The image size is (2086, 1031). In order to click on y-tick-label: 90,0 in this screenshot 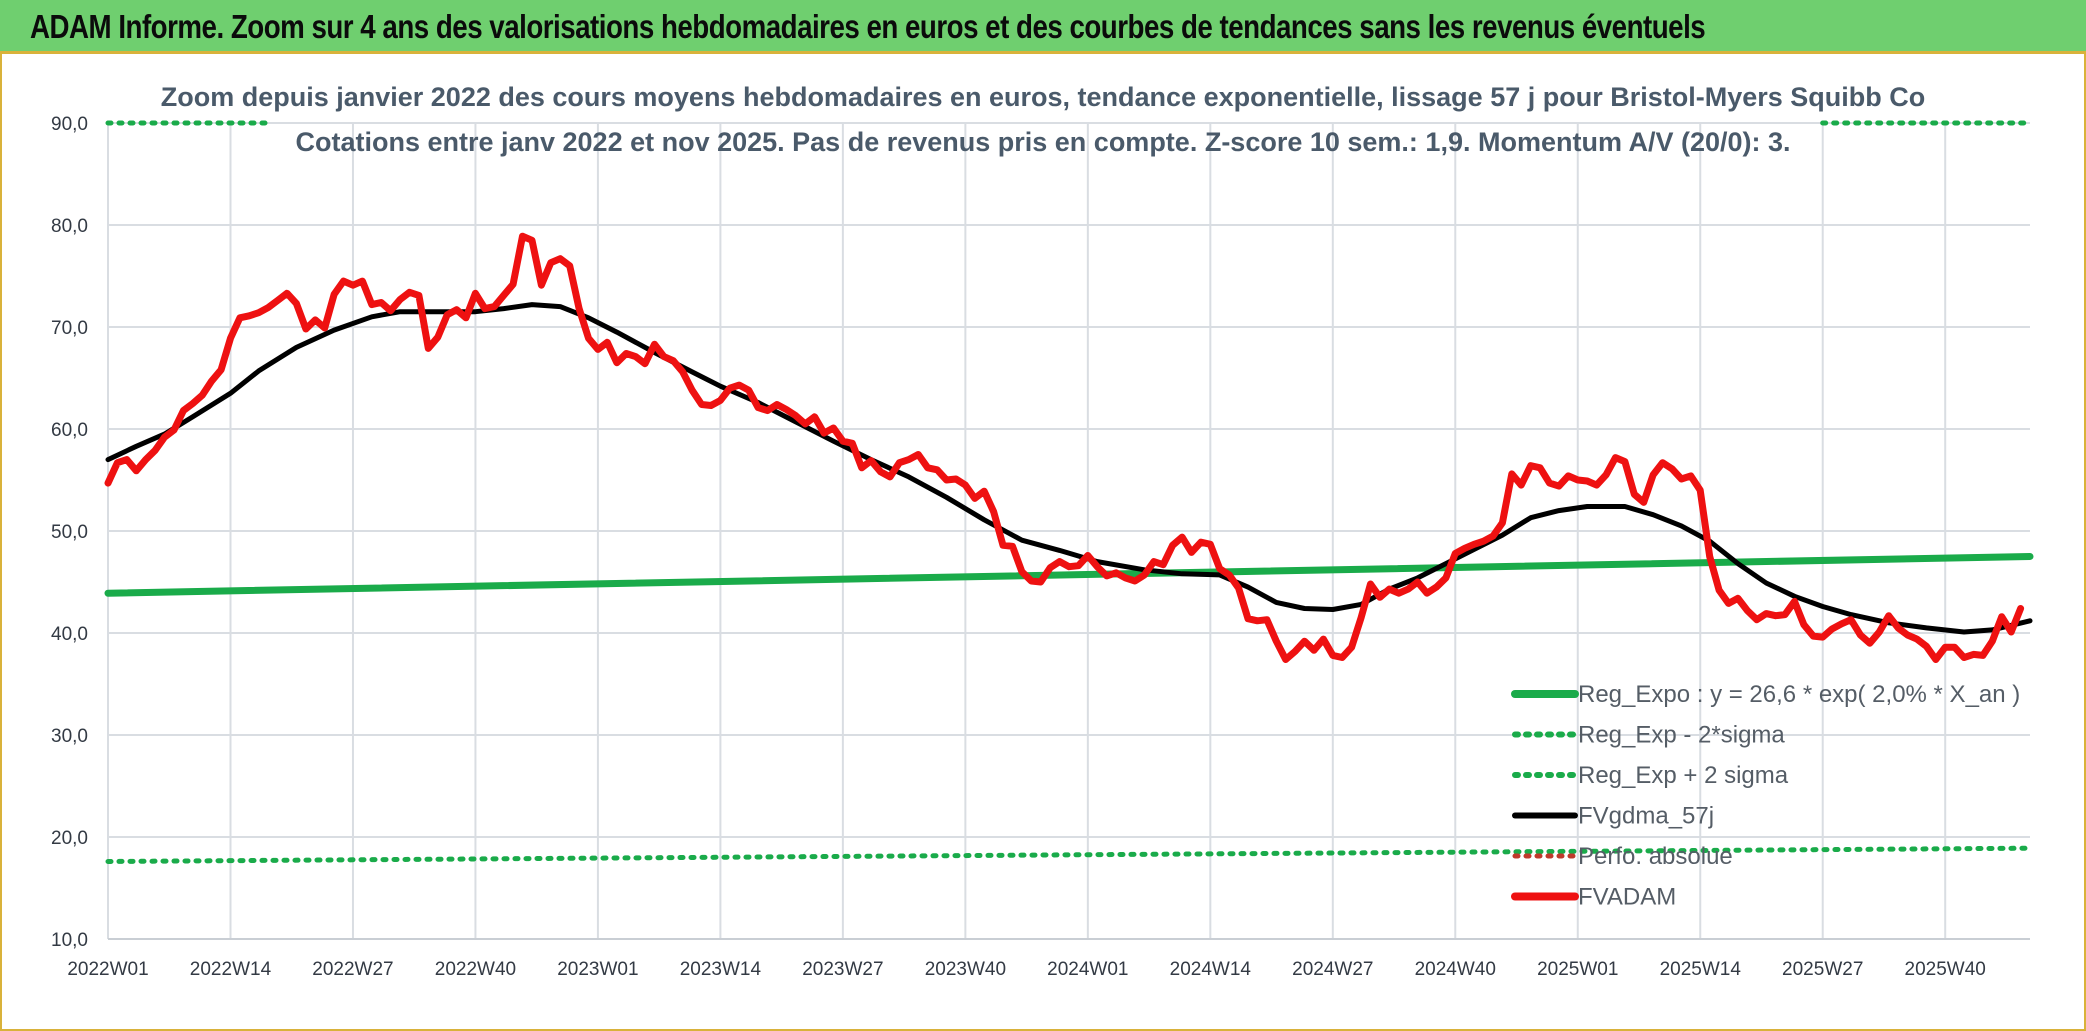, I will do `click(69, 124)`.